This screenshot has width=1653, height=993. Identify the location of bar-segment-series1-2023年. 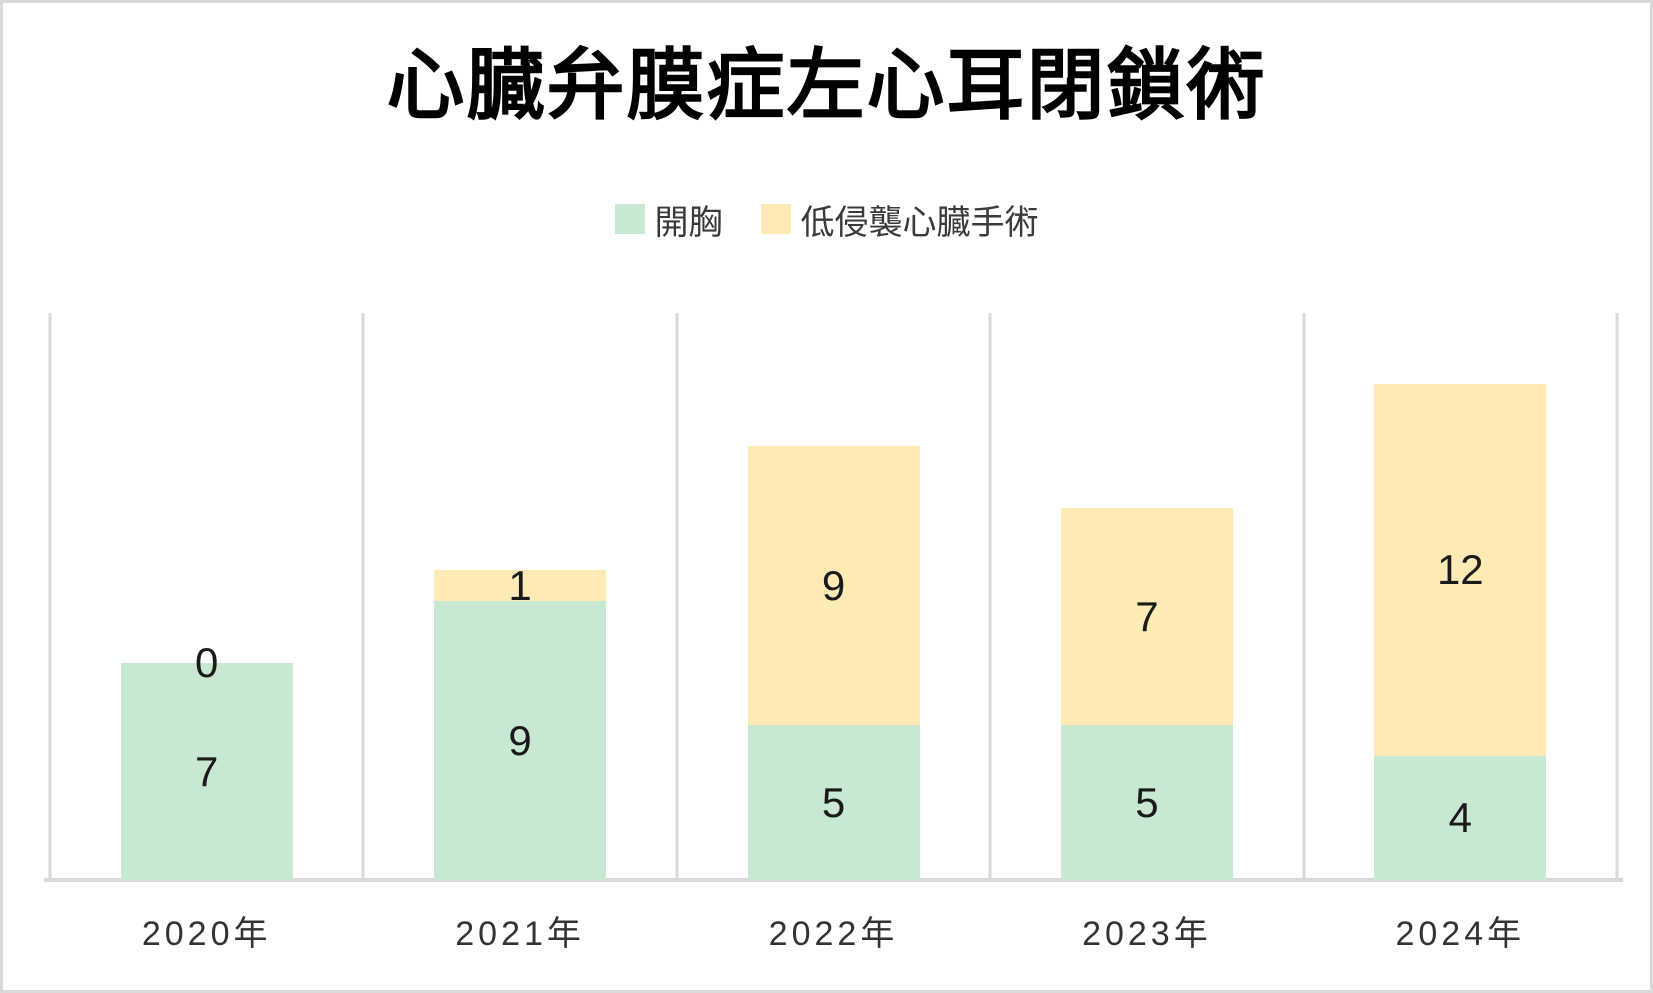
(1146, 617).